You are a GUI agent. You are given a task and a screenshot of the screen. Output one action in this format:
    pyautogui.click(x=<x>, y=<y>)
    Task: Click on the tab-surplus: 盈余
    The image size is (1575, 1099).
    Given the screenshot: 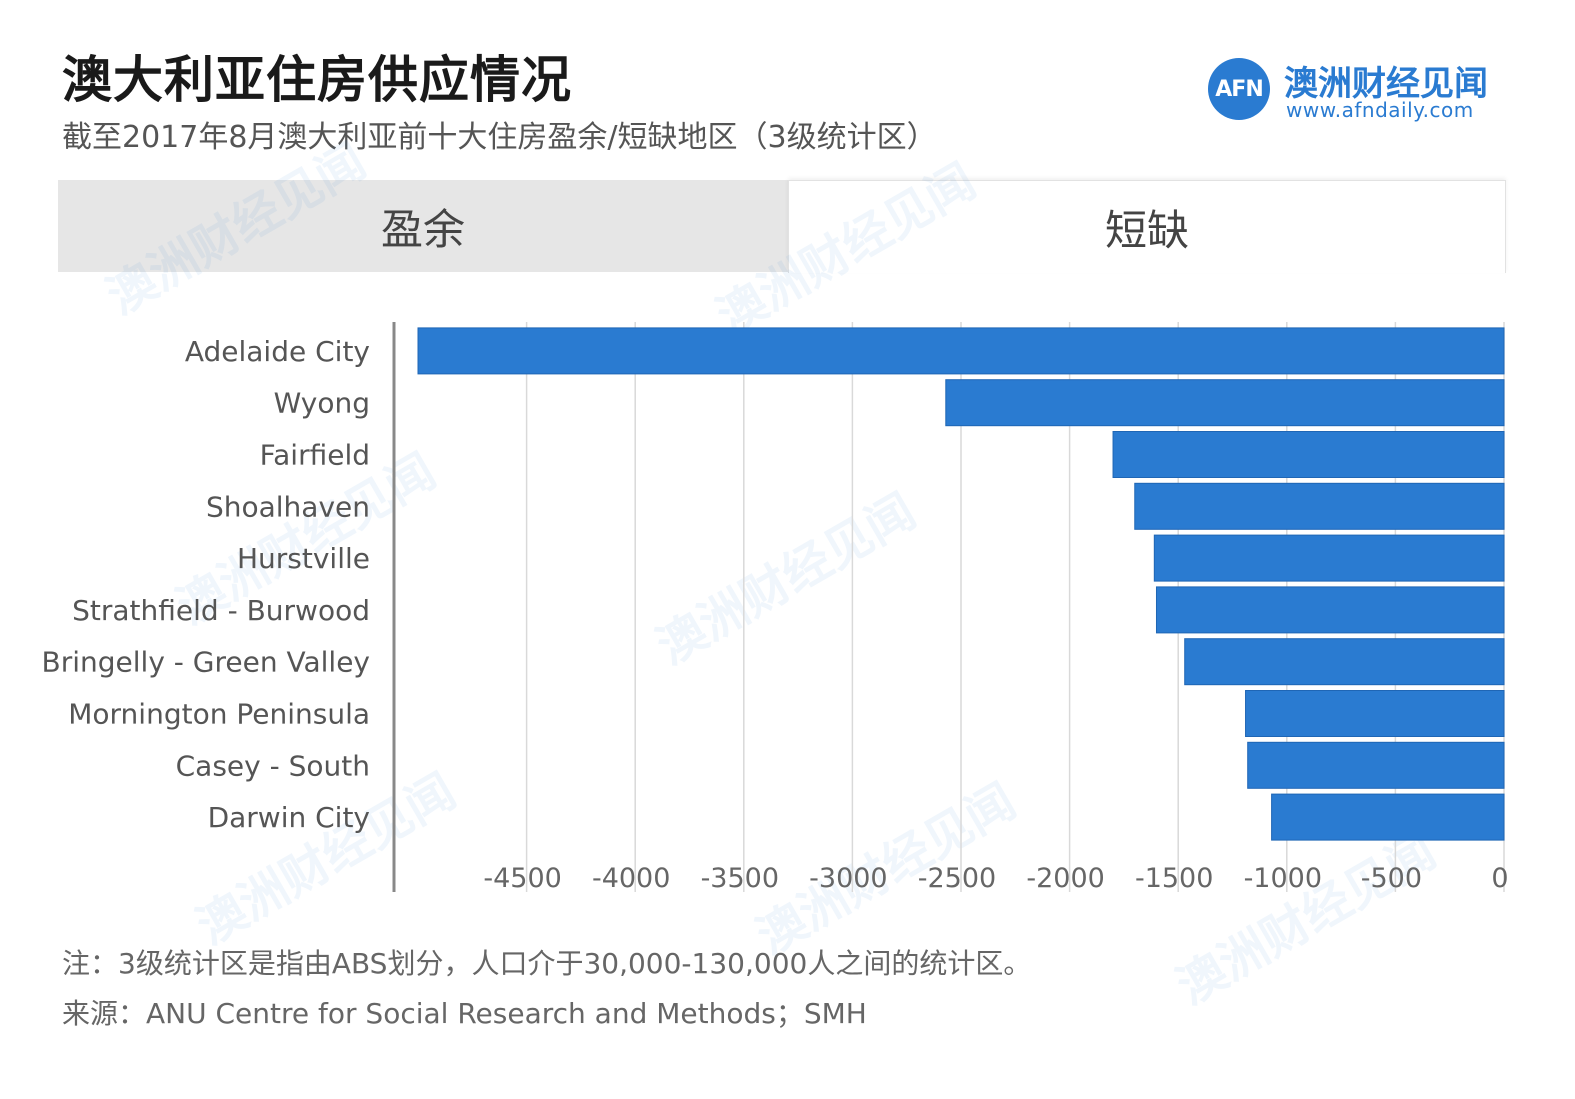 What is the action you would take?
    pyautogui.click(x=423, y=226)
    